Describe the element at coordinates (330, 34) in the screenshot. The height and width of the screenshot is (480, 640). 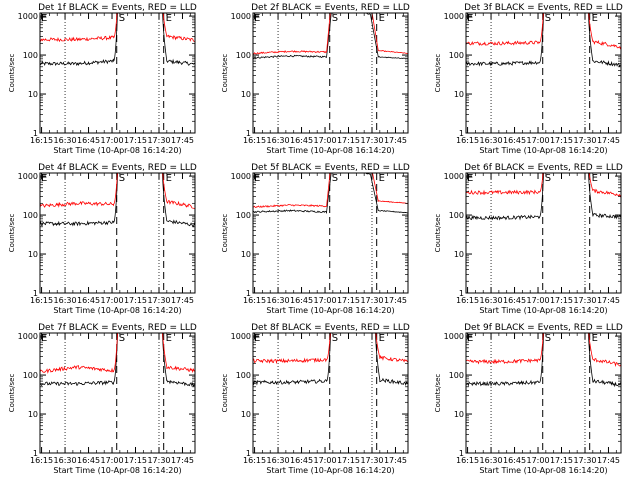
I see `series-lld` at that location.